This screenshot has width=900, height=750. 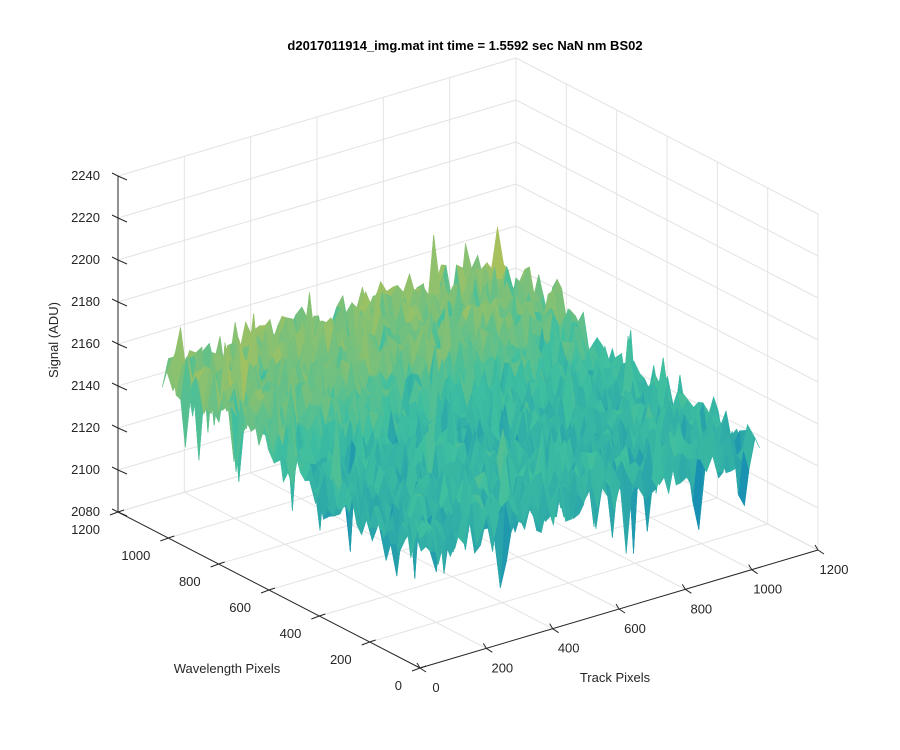 I want to click on x-tick-label: 0, so click(x=435, y=687).